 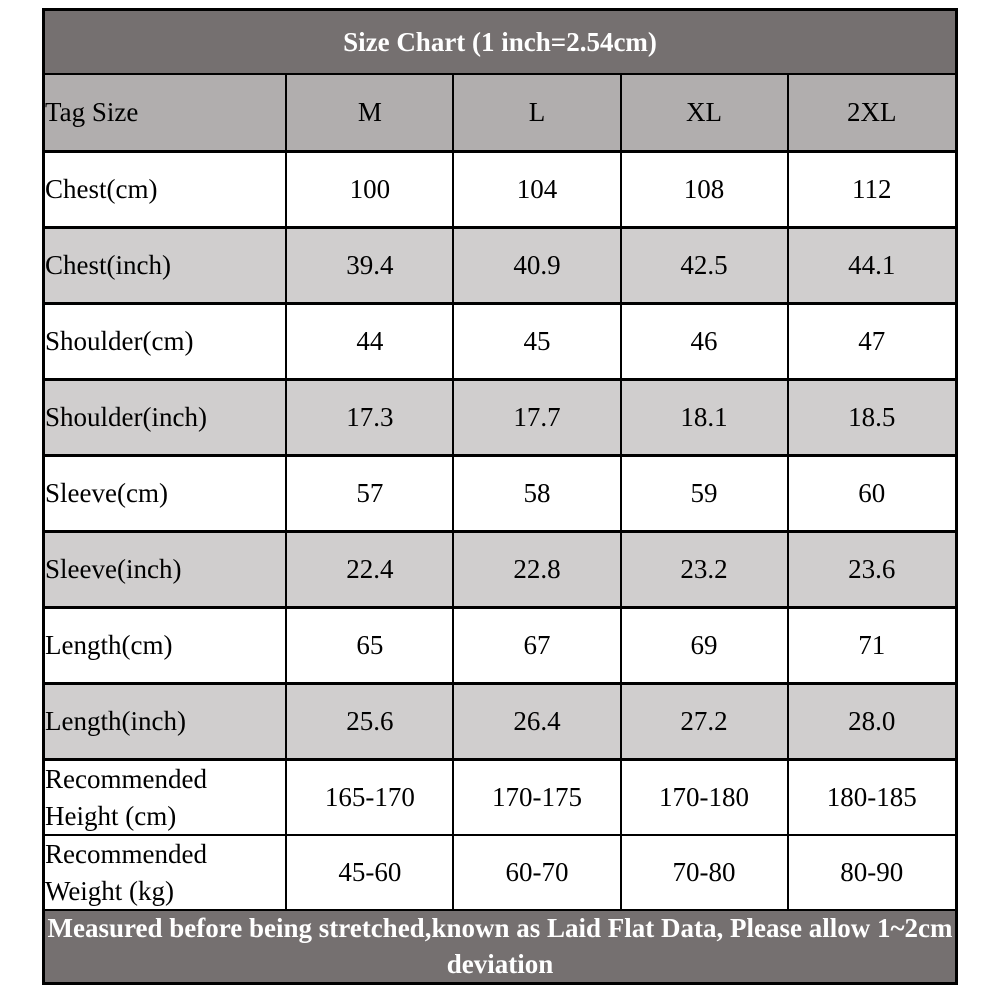 I want to click on chart-title: Size Chart (1 inch=2.54cm), so click(x=500, y=41).